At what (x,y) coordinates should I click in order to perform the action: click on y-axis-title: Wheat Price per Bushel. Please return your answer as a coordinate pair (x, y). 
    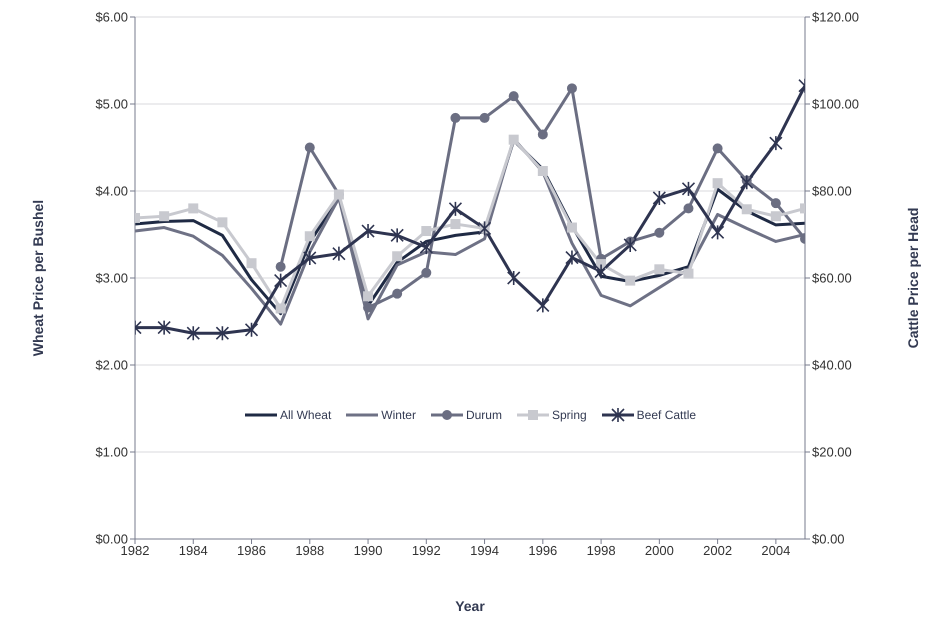
    Looking at the image, I should click on (38, 278).